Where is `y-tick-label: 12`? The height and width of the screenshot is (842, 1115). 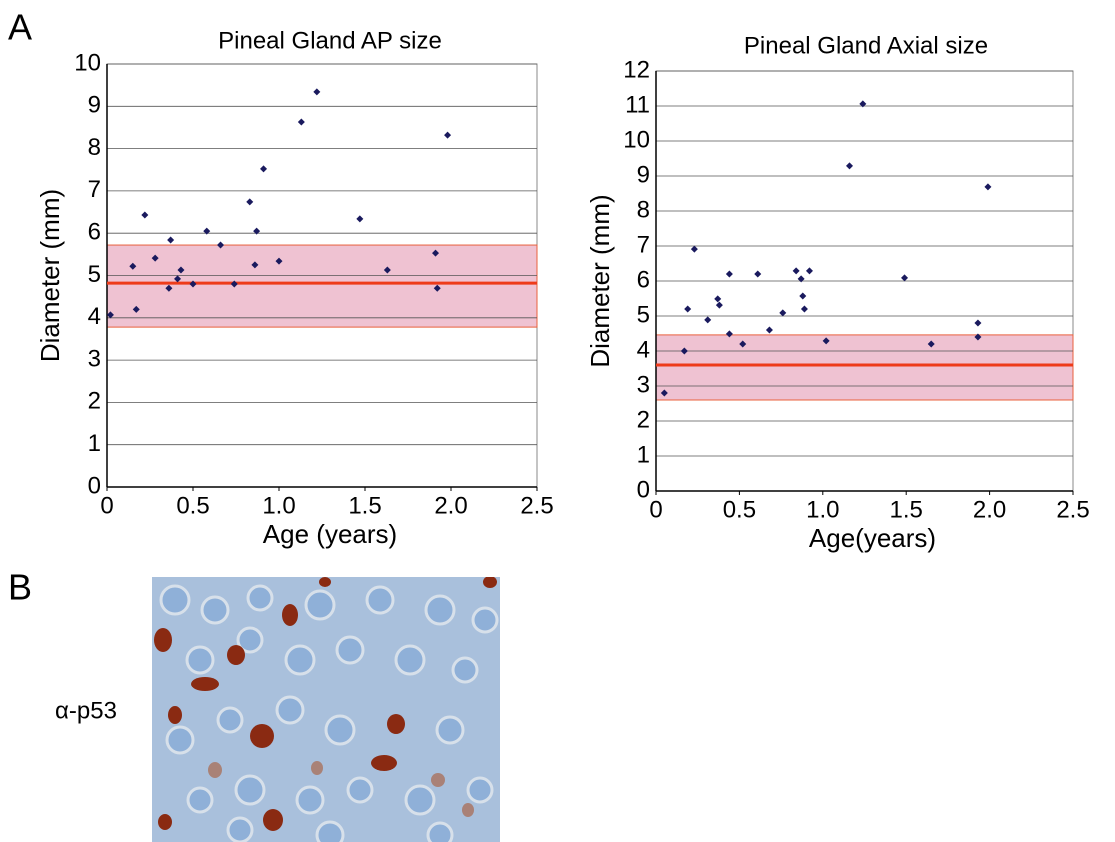
y-tick-label: 12 is located at coordinates (636, 69).